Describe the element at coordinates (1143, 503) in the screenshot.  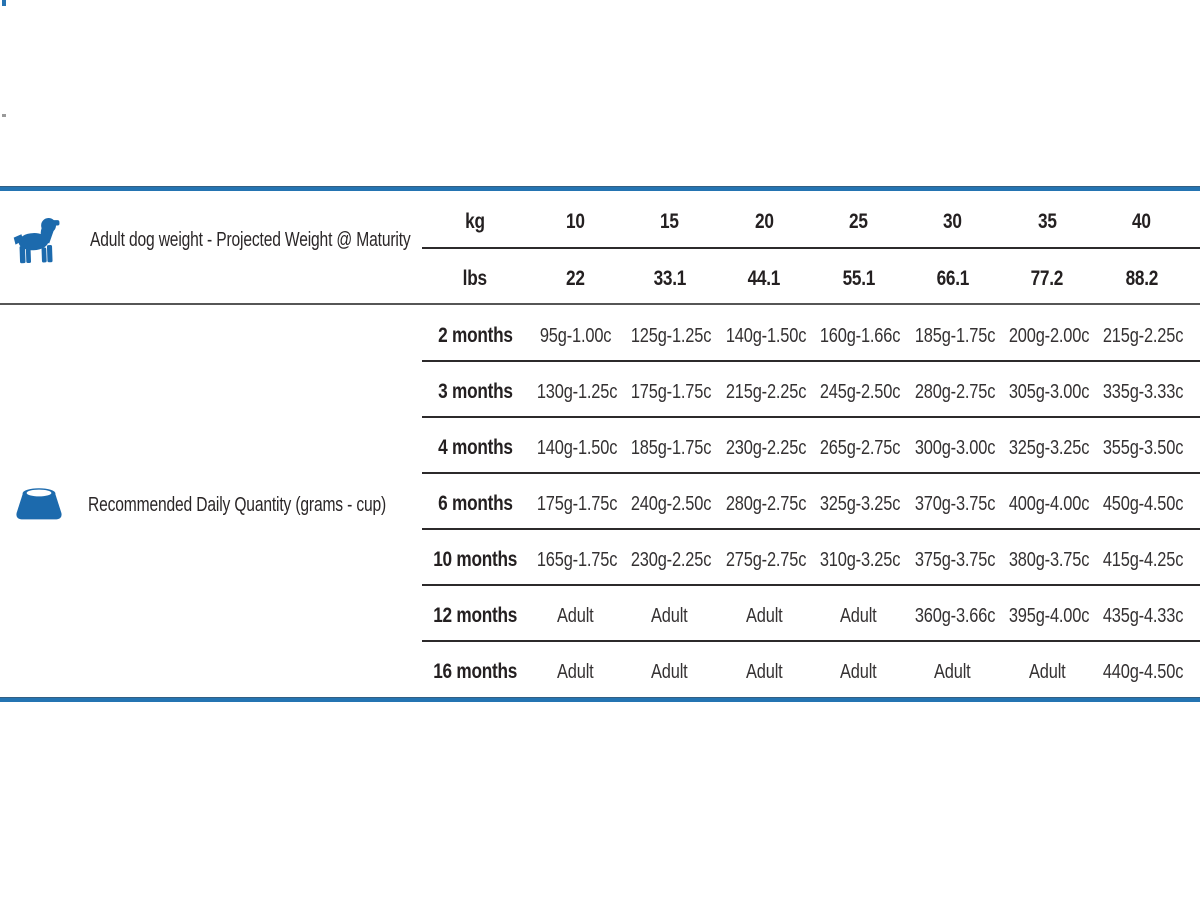
I see `qty-cell: 450g-4.50c` at that location.